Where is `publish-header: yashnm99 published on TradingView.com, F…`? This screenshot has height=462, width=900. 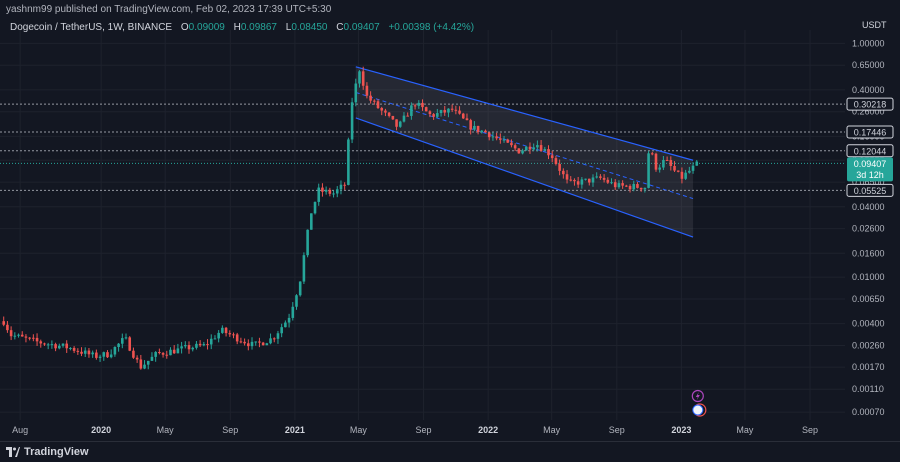 publish-header: yashnm99 published on TradingView.com, F… is located at coordinates (450, 9).